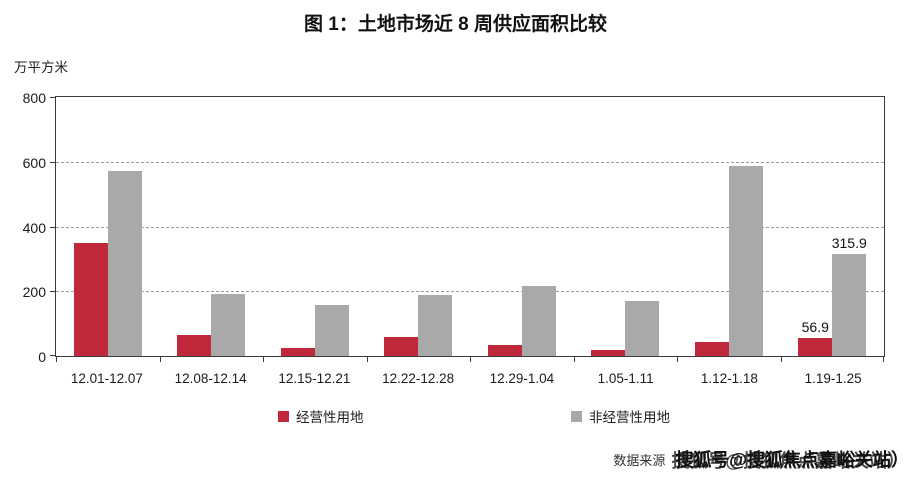  What do you see at coordinates (314, 378) in the screenshot?
I see `x-tick-label: 12.15-12.21` at bounding box center [314, 378].